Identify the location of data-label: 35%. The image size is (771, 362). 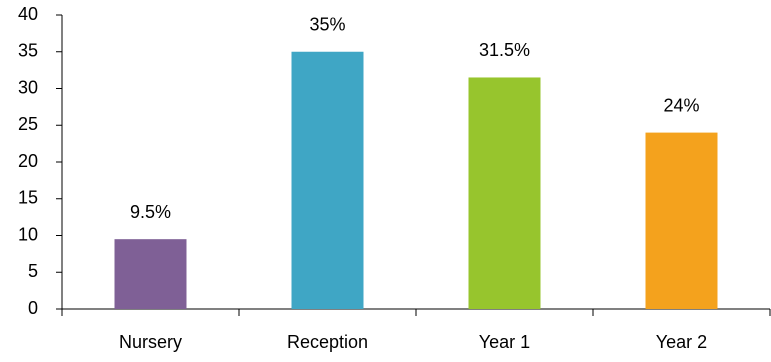
(327, 25).